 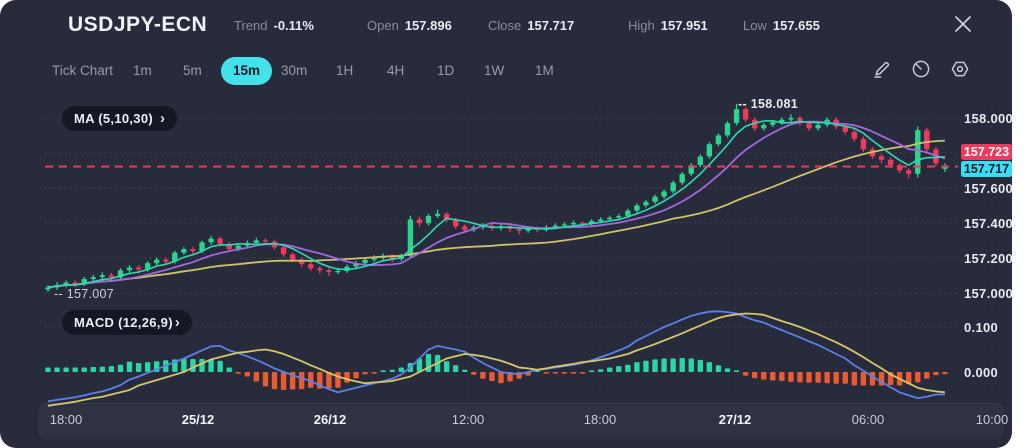 I want to click on stat-label: Trend, so click(x=251, y=25).